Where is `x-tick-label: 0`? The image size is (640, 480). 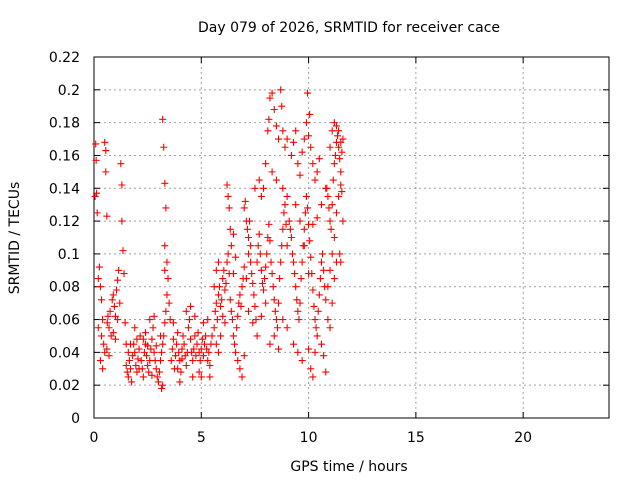 x-tick-label: 0 is located at coordinates (94, 438).